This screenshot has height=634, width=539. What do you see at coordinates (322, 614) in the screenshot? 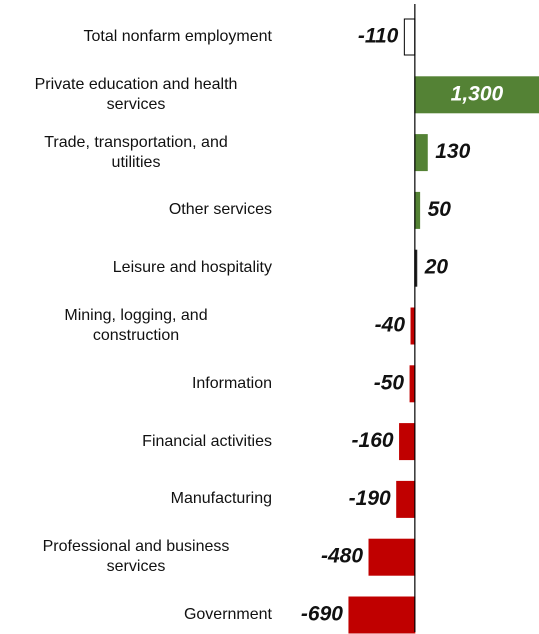
I see `value-label: -690` at bounding box center [322, 614].